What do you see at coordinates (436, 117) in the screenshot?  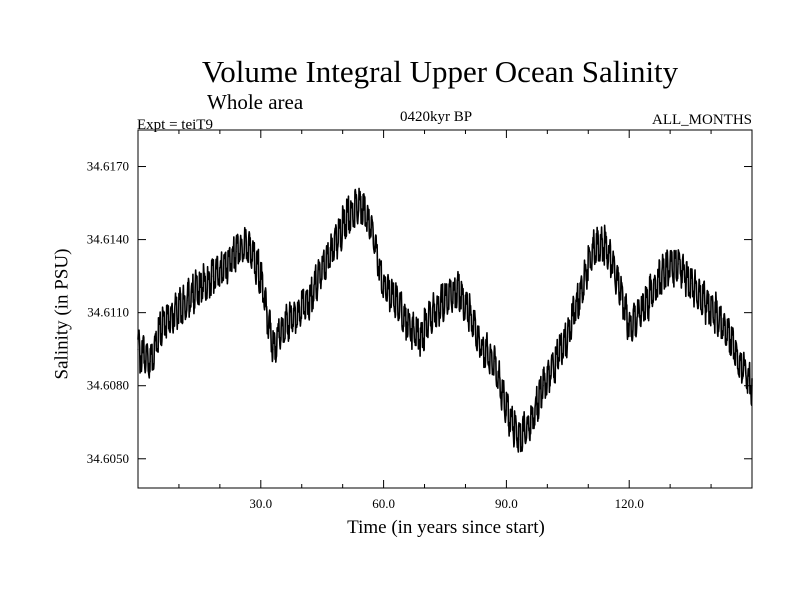 I see `period-label: 0420kyr BP` at bounding box center [436, 117].